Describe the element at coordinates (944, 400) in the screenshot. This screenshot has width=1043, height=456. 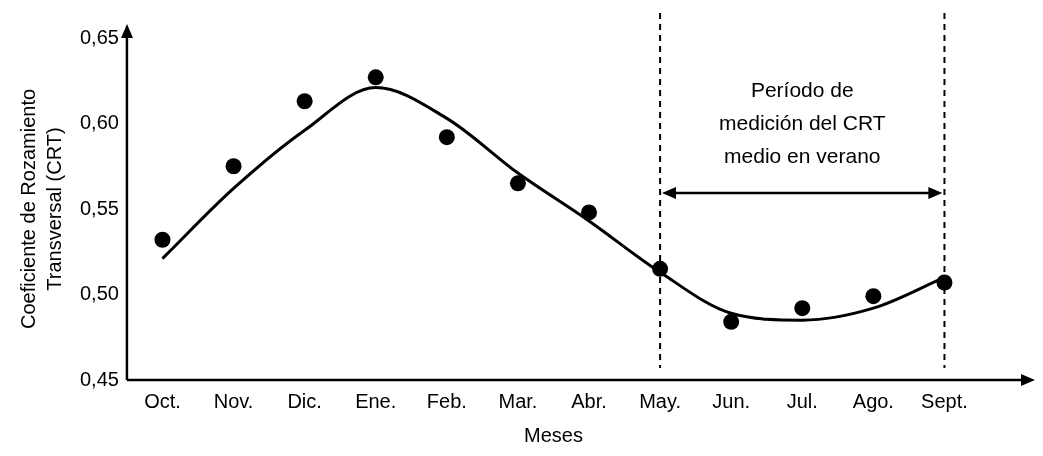
I see `x-tick-label: Sept.` at that location.